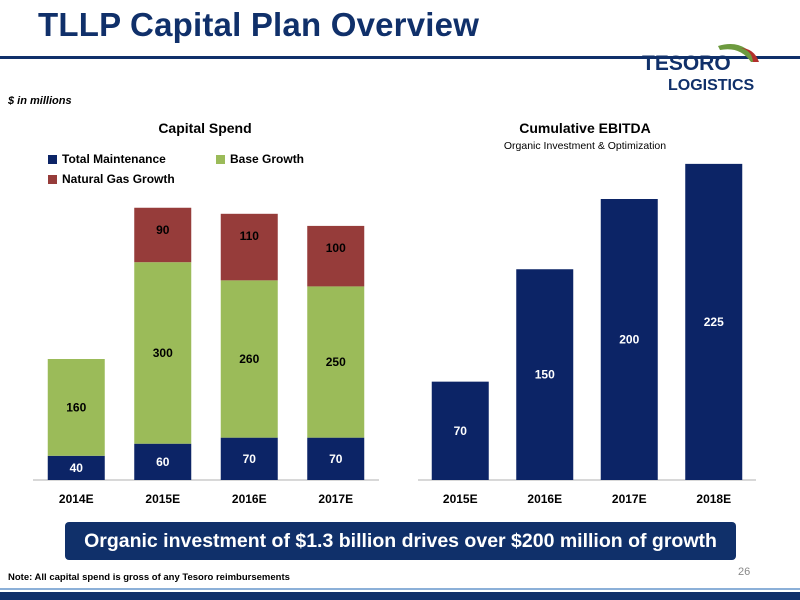 The image size is (800, 600). Describe the element at coordinates (40, 101) in the screenshot. I see `units-note: $ in millions` at that location.